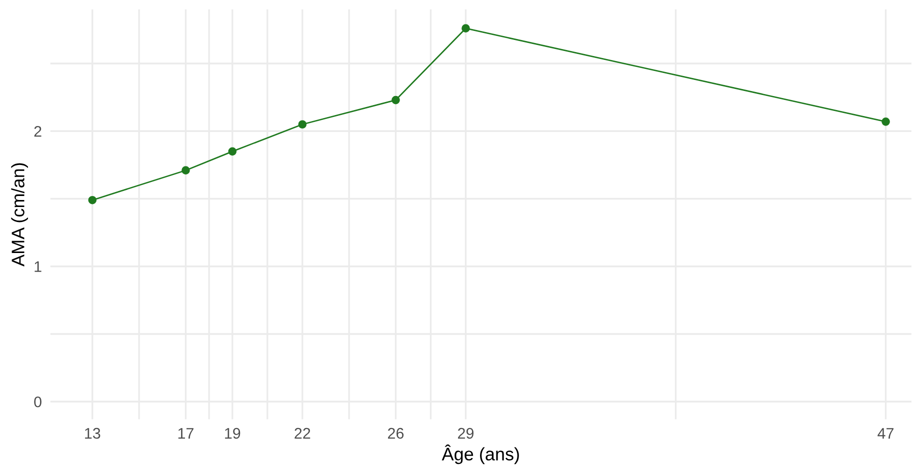  I want to click on x-tick-label: 29, so click(466, 433).